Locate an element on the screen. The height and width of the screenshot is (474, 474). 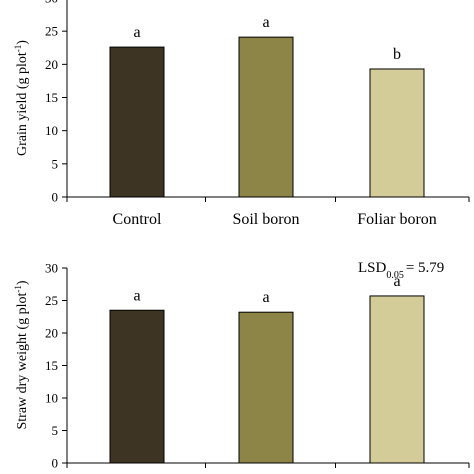
category-label: Soil boron is located at coordinates (265, 219).